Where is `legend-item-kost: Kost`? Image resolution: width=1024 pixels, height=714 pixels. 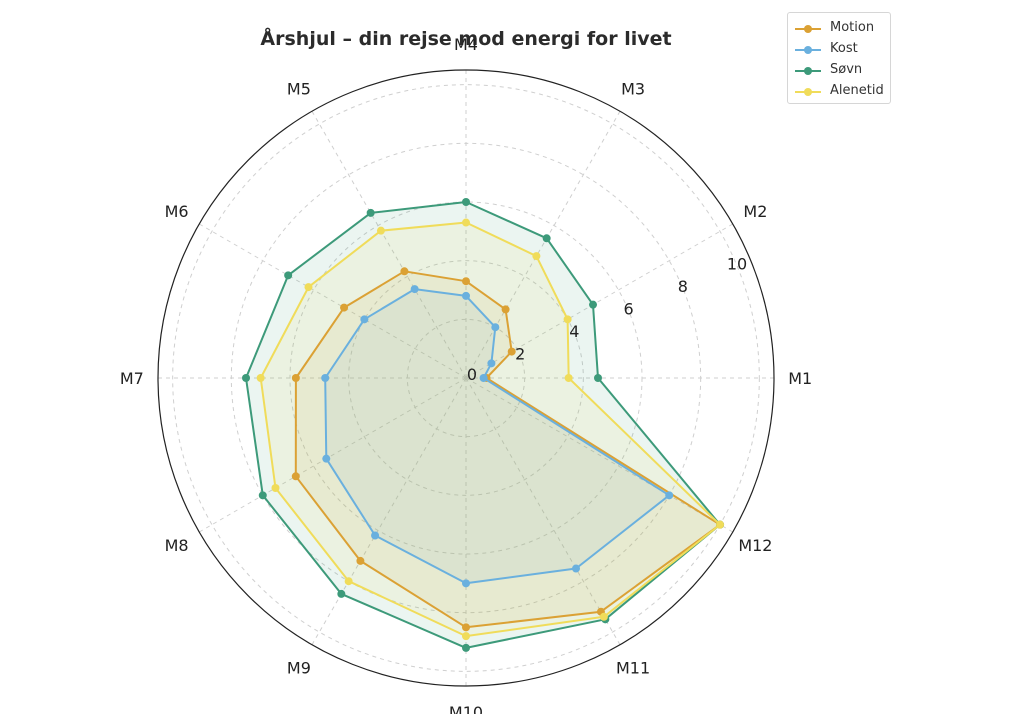
legend-item-kost: Kost is located at coordinates (839, 50).